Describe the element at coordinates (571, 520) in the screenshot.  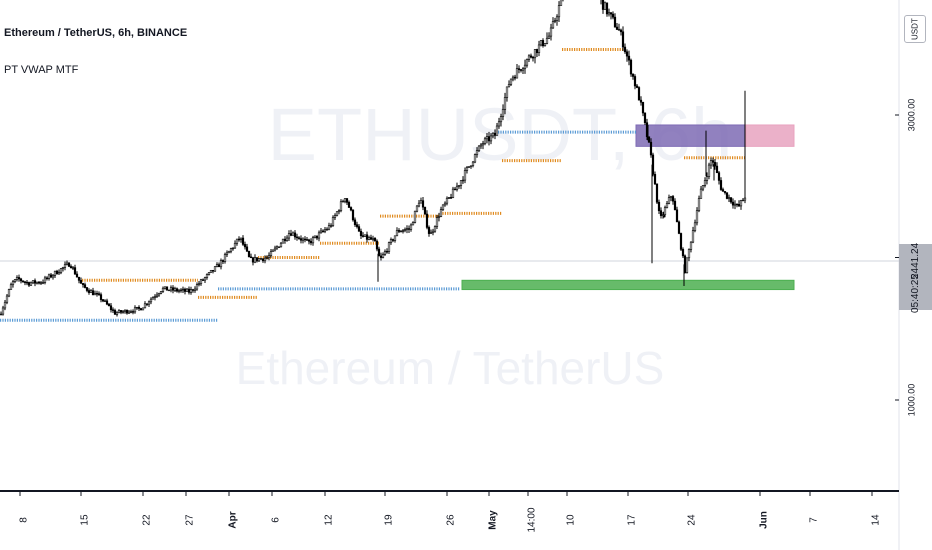
I see `time-tick-label: 10` at that location.